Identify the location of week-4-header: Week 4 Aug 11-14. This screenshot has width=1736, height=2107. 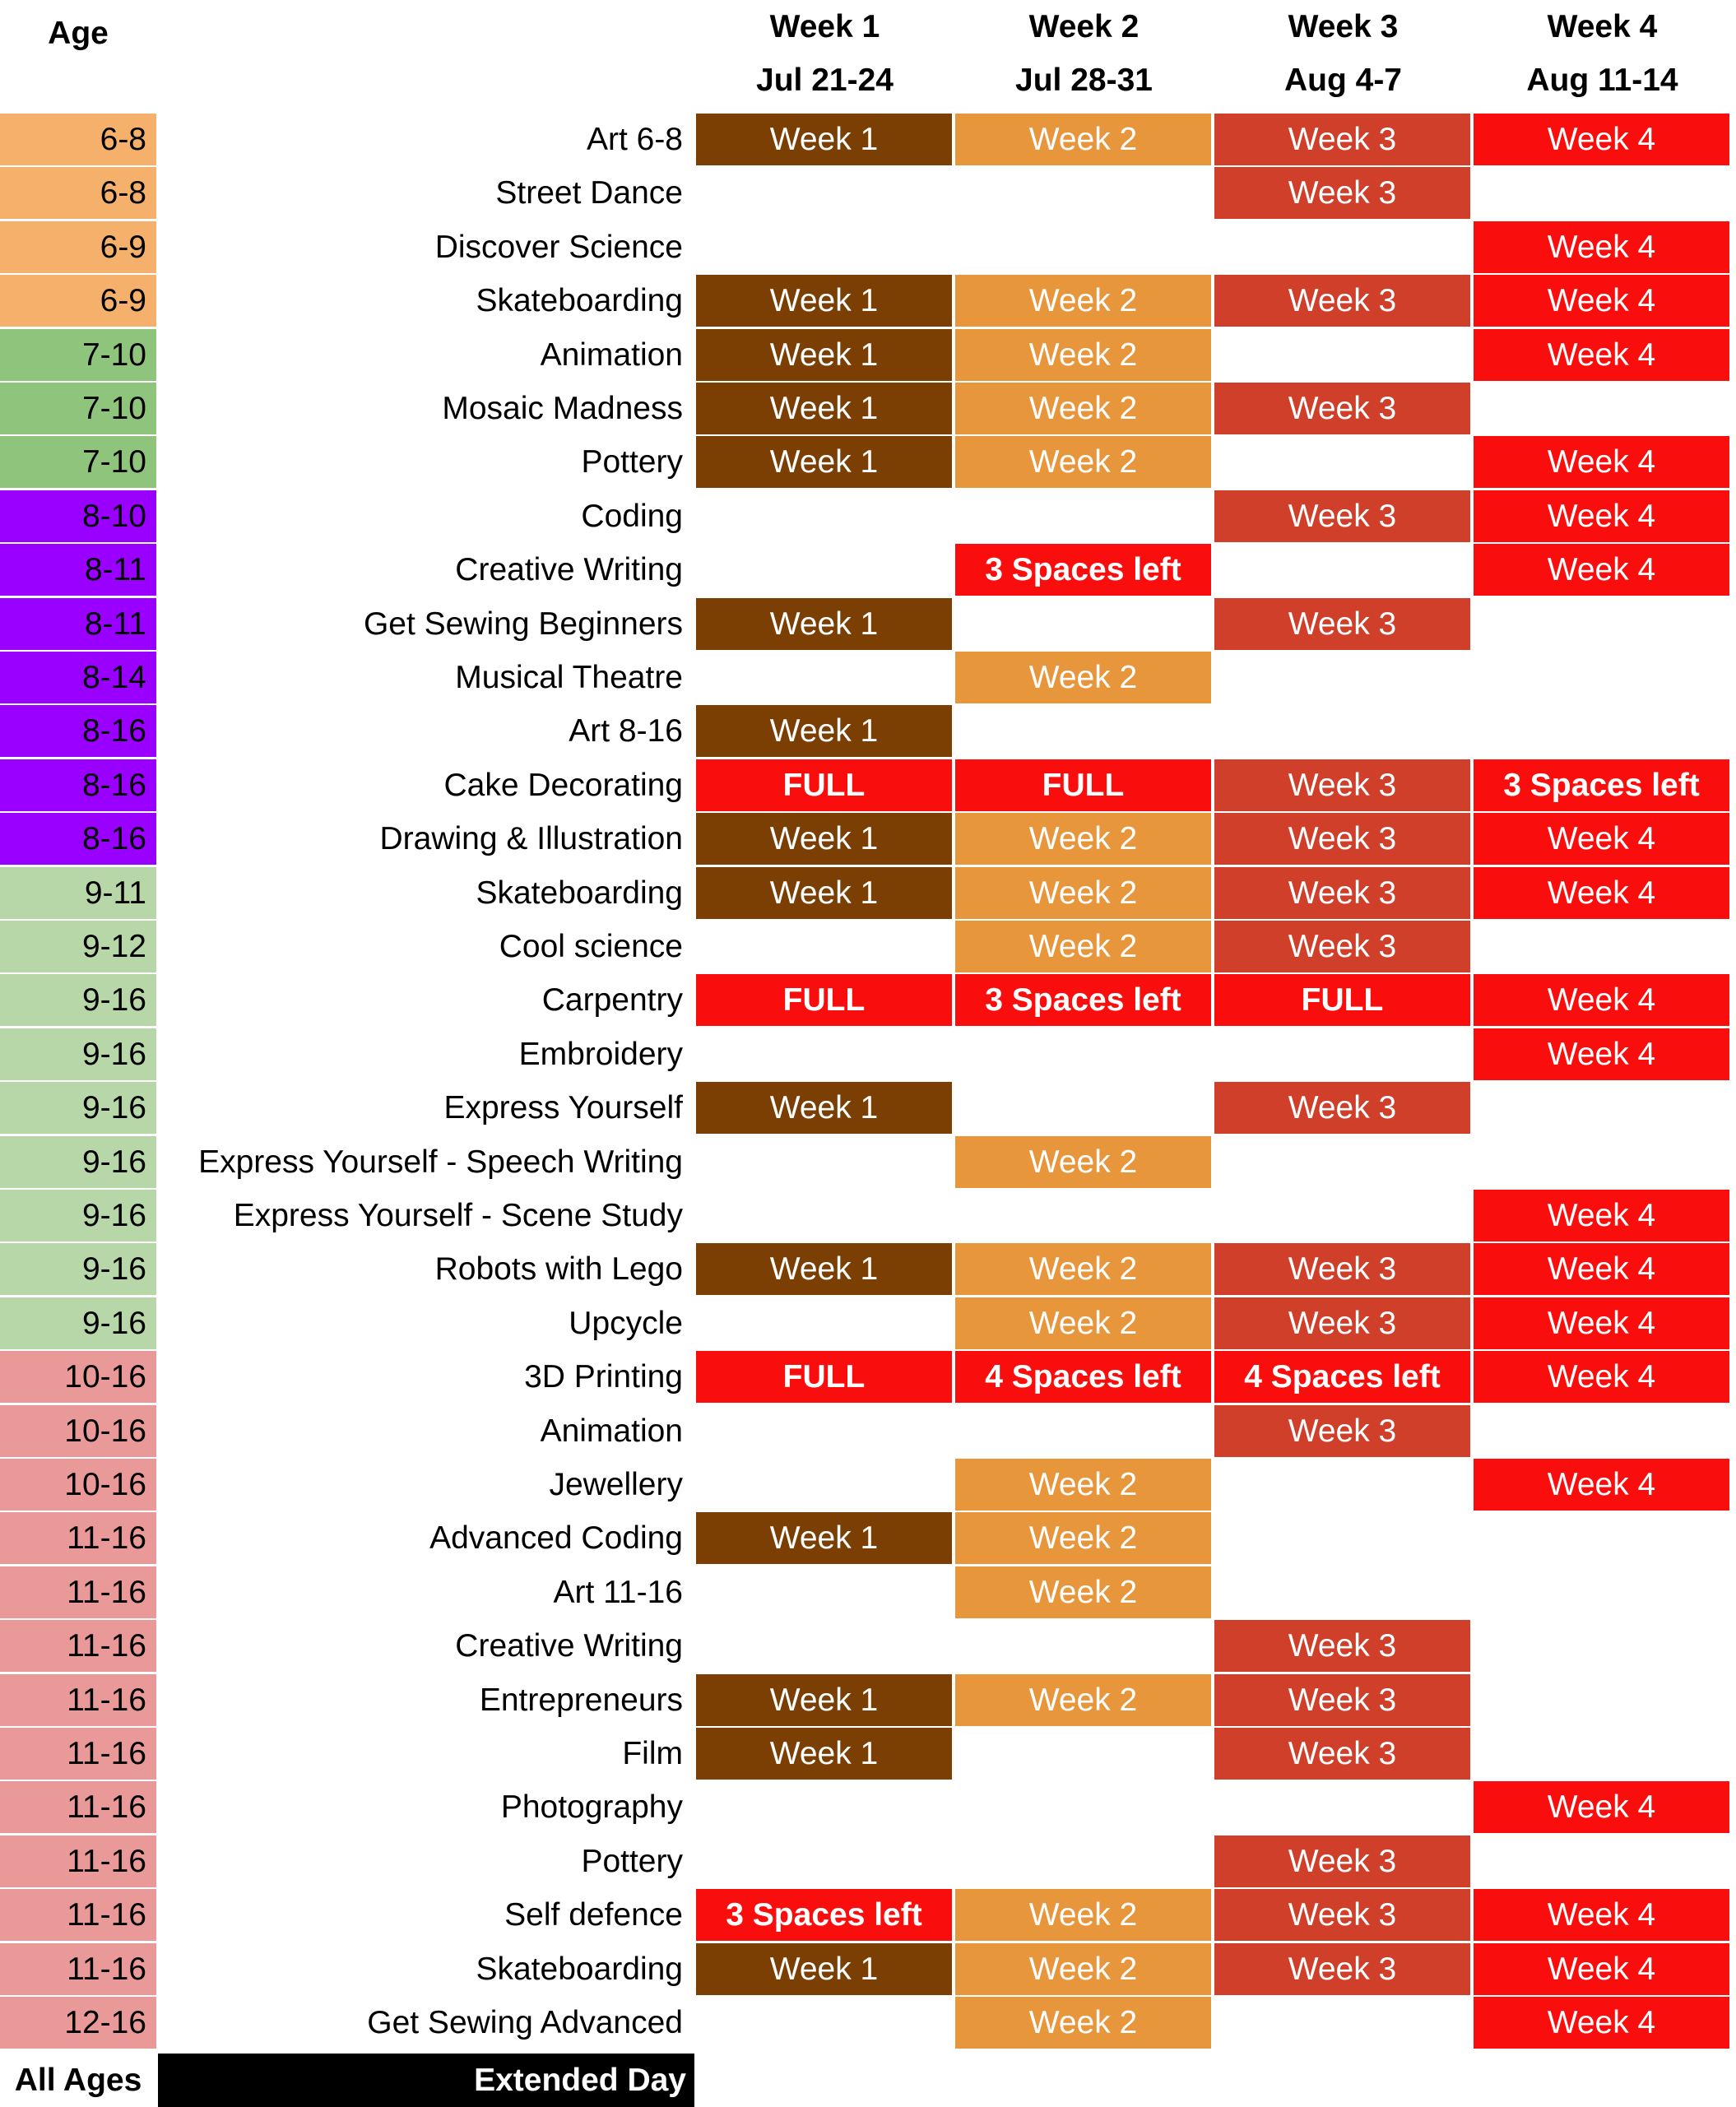
(1602, 54).